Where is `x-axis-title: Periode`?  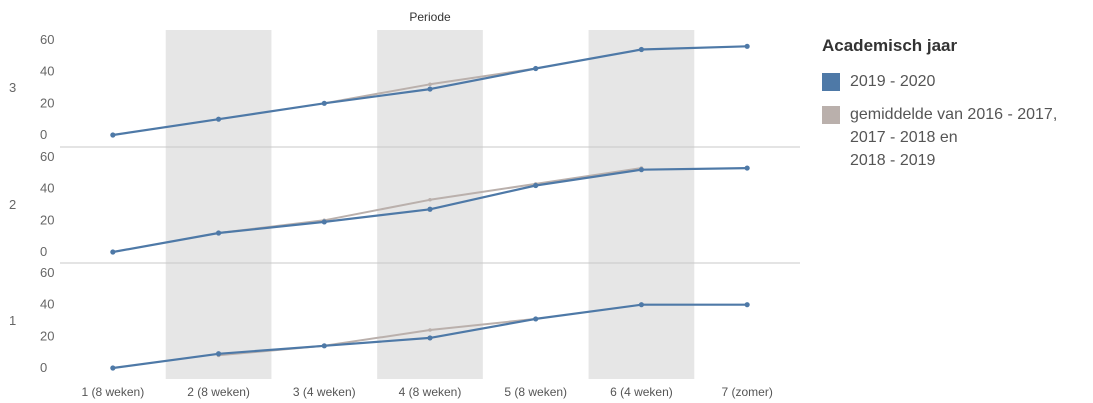
x-axis-title: Periode is located at coordinates (430, 17).